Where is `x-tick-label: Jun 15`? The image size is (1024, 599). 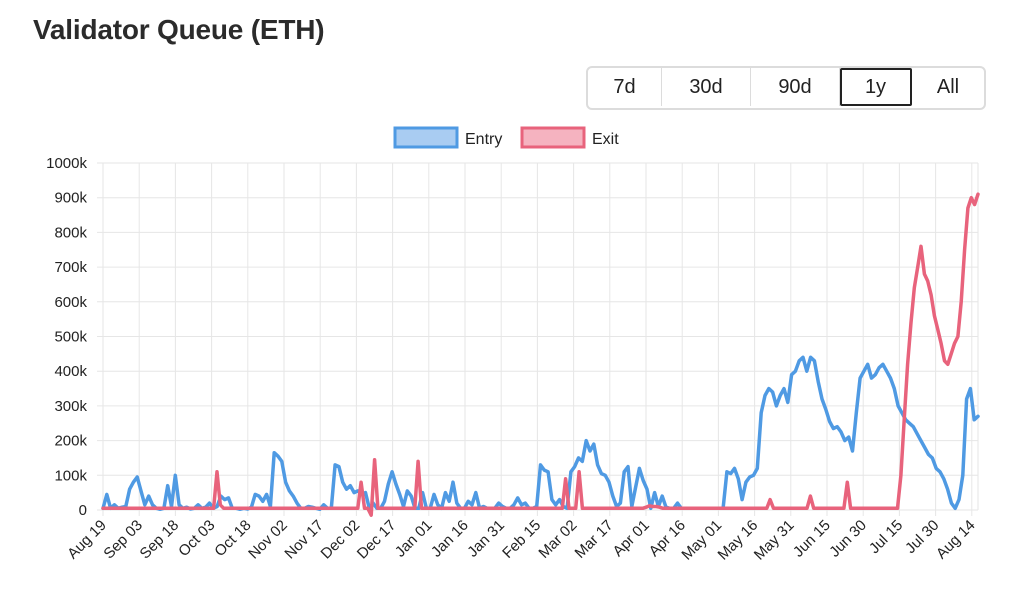 x-tick-label: Jun 15 is located at coordinates (812, 539).